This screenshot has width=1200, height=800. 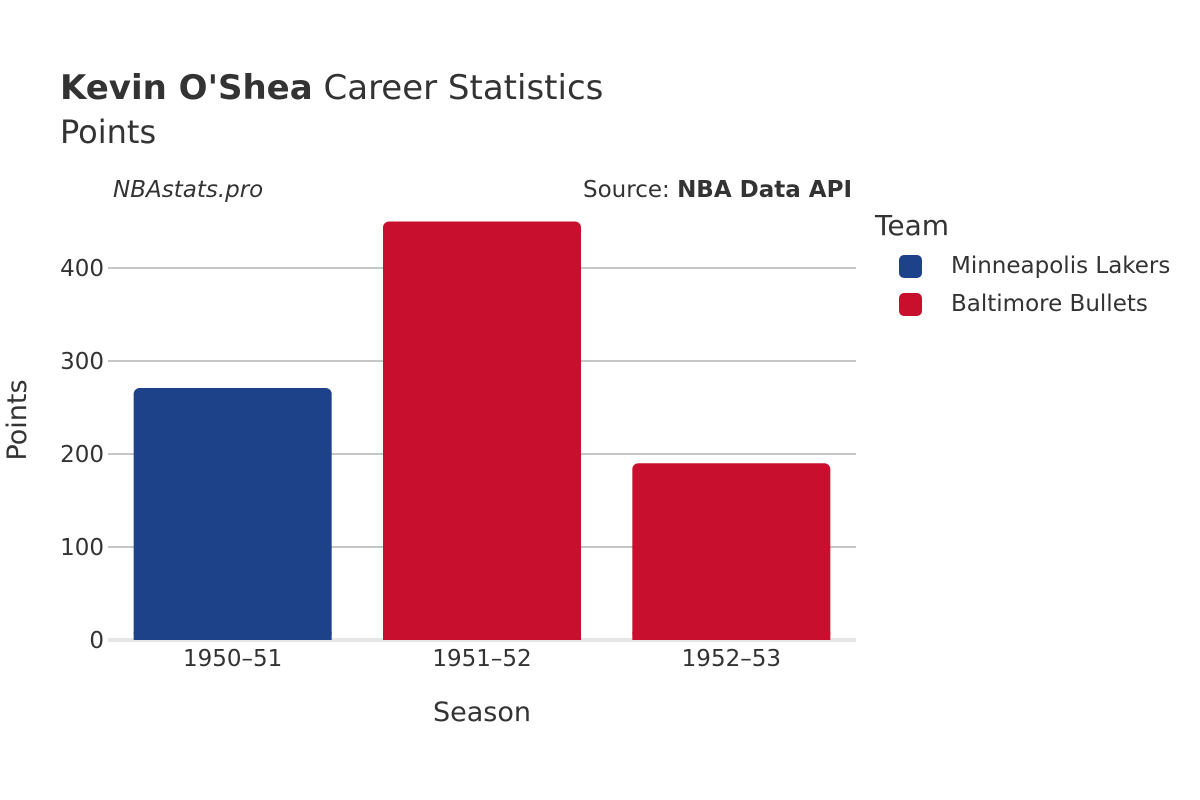 What do you see at coordinates (463, 88) in the screenshot?
I see `title-rest: Career Statistics` at bounding box center [463, 88].